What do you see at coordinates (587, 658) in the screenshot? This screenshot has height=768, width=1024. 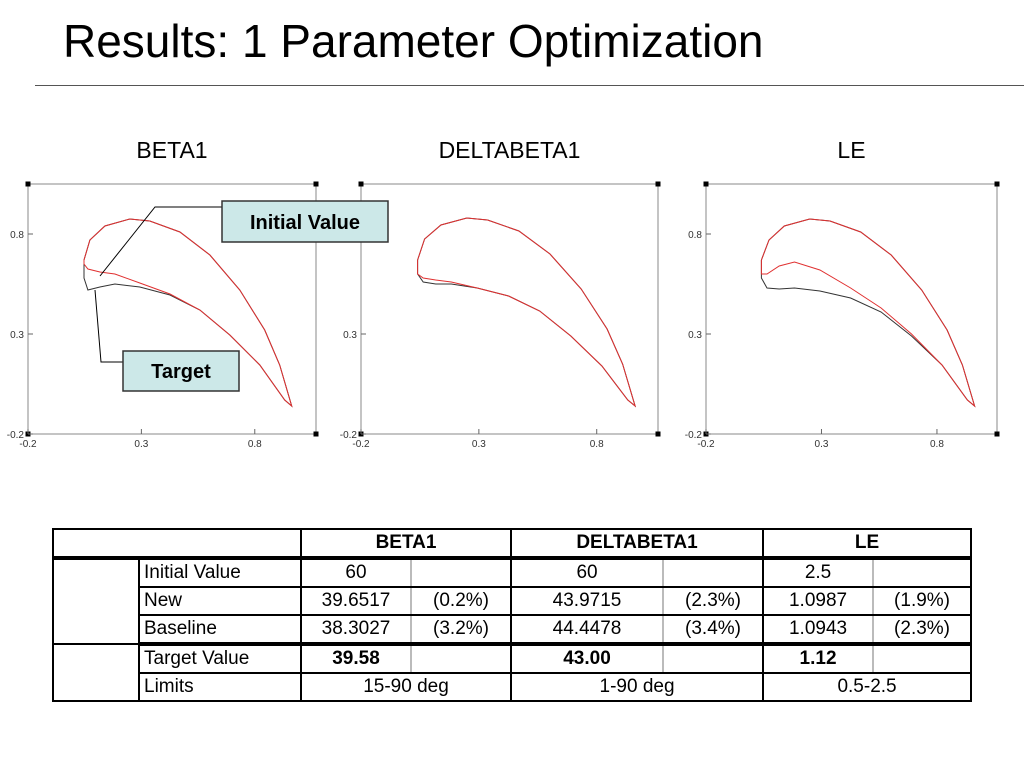 I see `cell: 43.00` at bounding box center [587, 658].